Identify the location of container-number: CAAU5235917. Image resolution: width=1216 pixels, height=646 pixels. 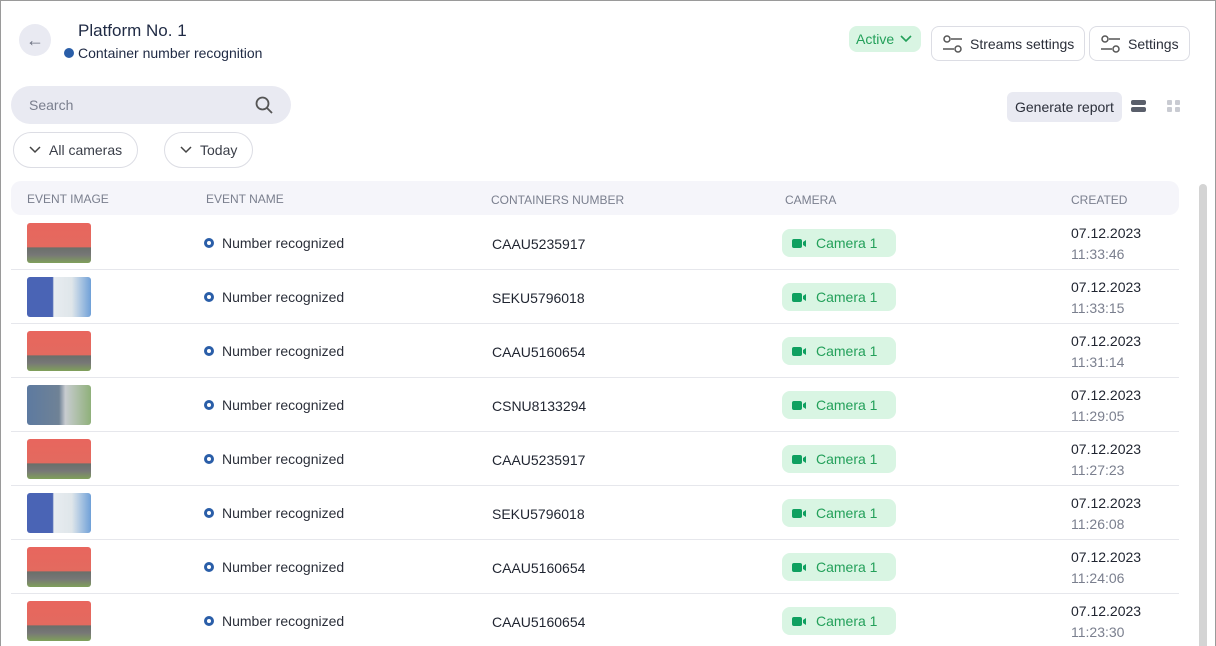
(539, 460).